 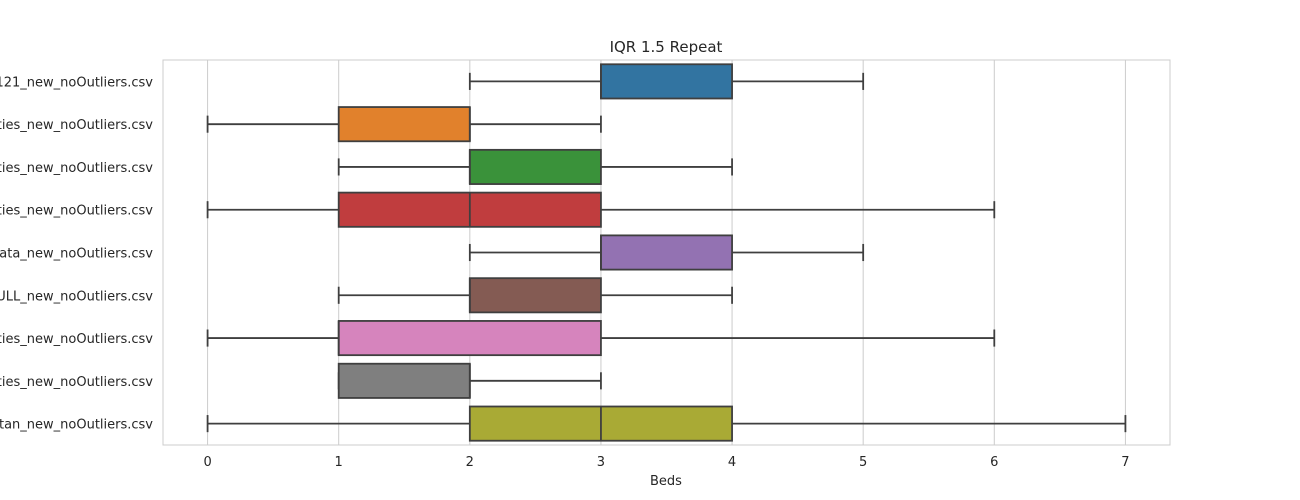 I want to click on y-tick-label: ULL_new_noOutliers.csv, so click(x=76, y=296).